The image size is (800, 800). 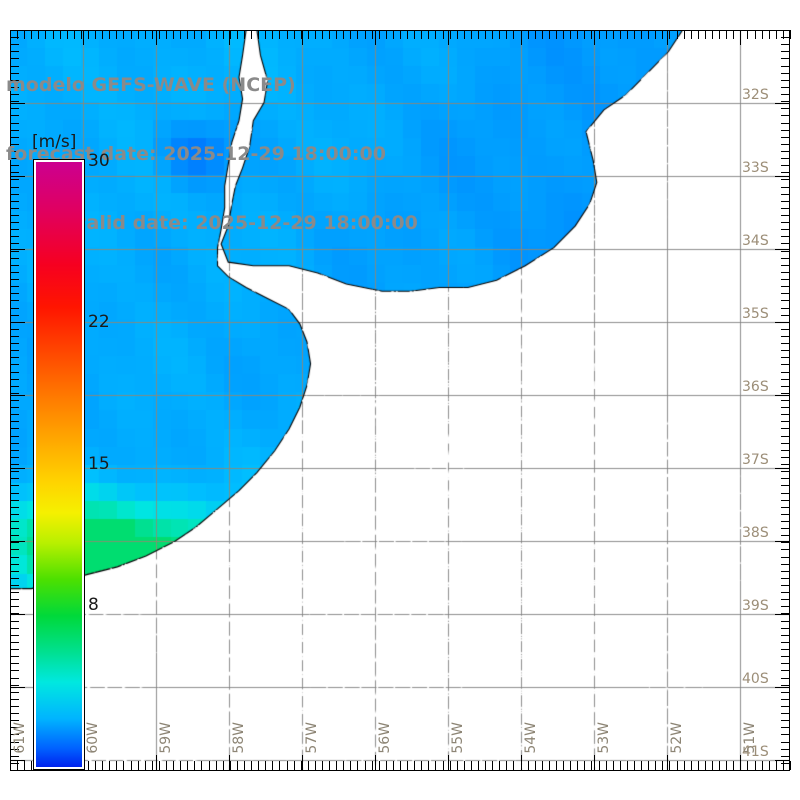 What do you see at coordinates (99, 463) in the screenshot?
I see `colorbar-tick-15: 15` at bounding box center [99, 463].